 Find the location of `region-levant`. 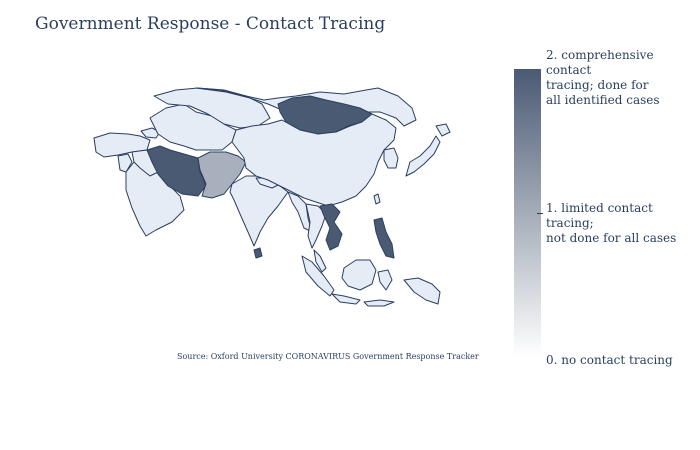

region-levant is located at coordinates (125, 163).